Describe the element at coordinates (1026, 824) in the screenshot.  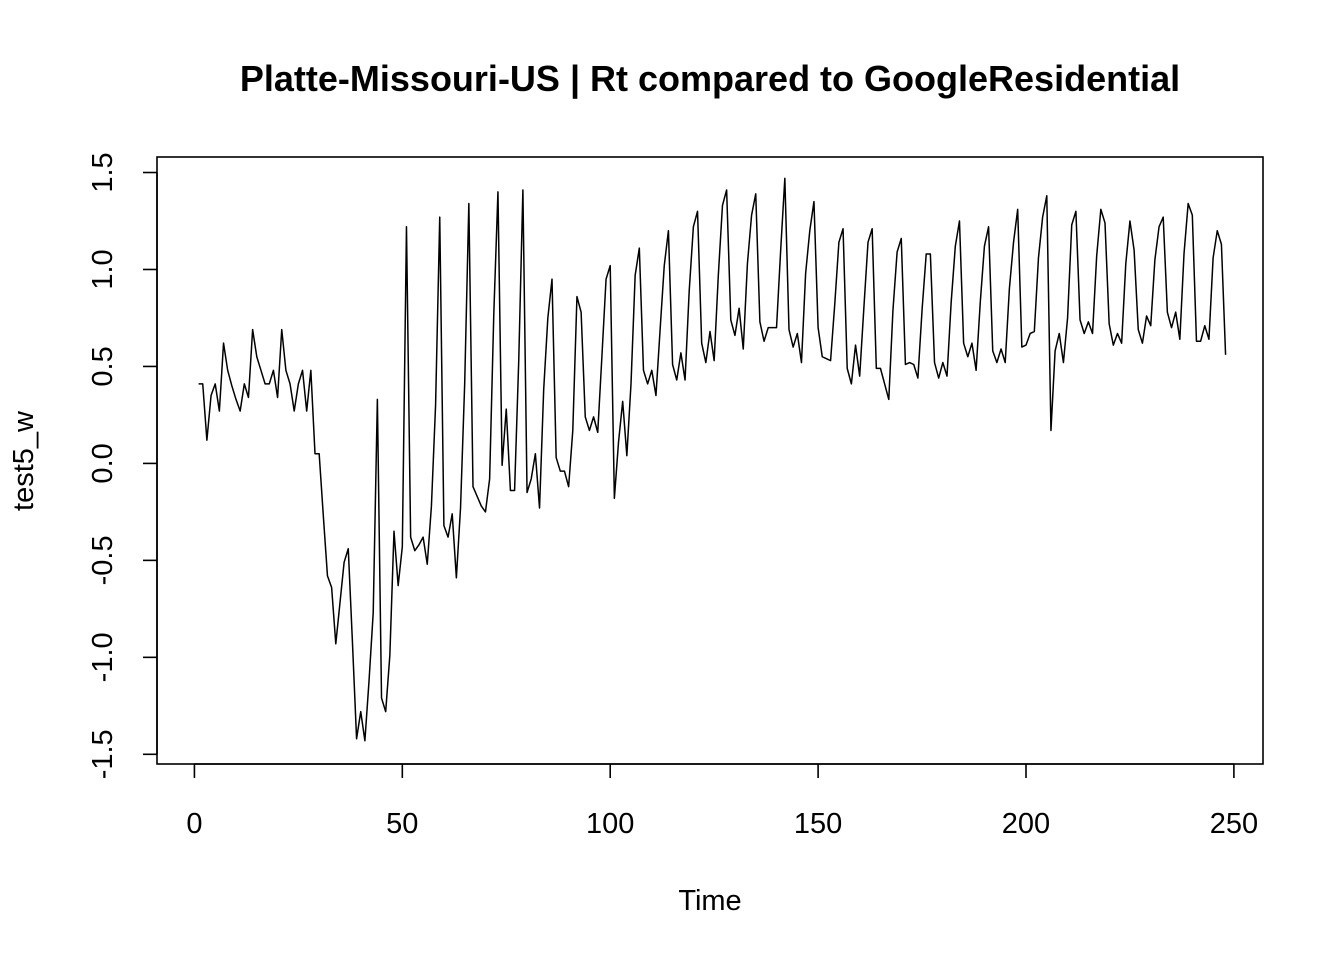
I see `x-tick-label: 200` at that location.